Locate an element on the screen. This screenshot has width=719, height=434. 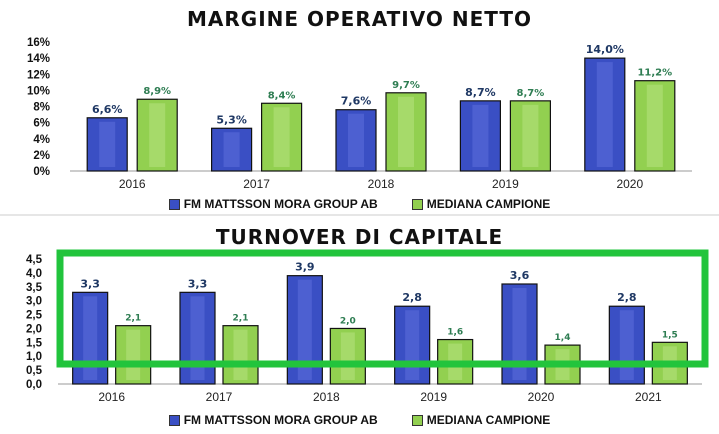
y-tick-label: 14% is located at coordinates (38, 59).